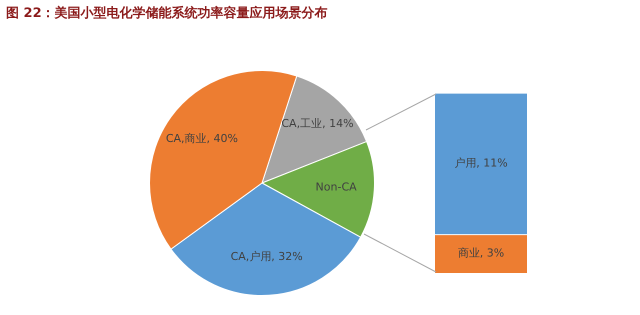 The height and width of the screenshot is (315, 640). I want to click on slice-label: Non-CA, so click(337, 187).